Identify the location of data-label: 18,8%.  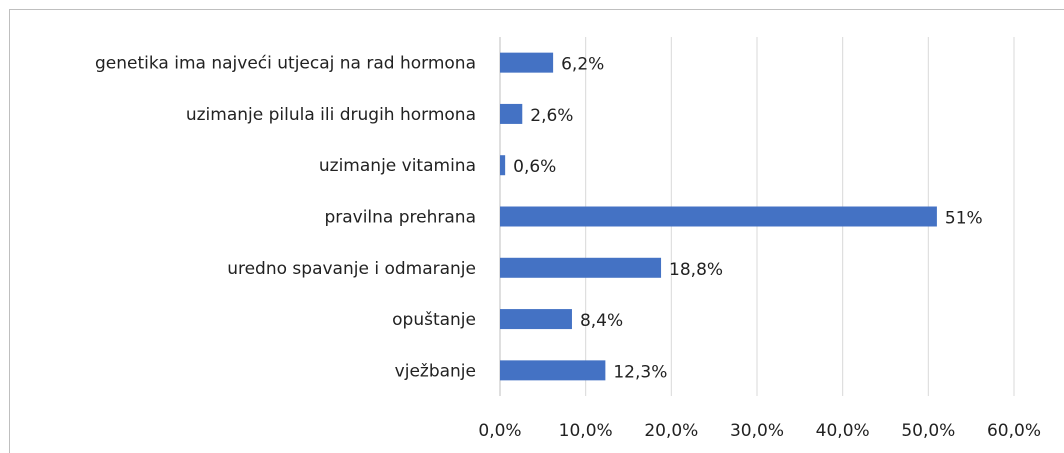
(696, 270).